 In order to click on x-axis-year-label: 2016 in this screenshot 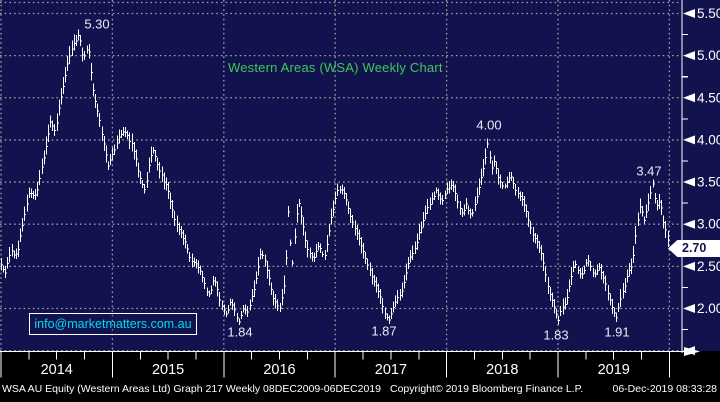, I will do `click(279, 370)`.